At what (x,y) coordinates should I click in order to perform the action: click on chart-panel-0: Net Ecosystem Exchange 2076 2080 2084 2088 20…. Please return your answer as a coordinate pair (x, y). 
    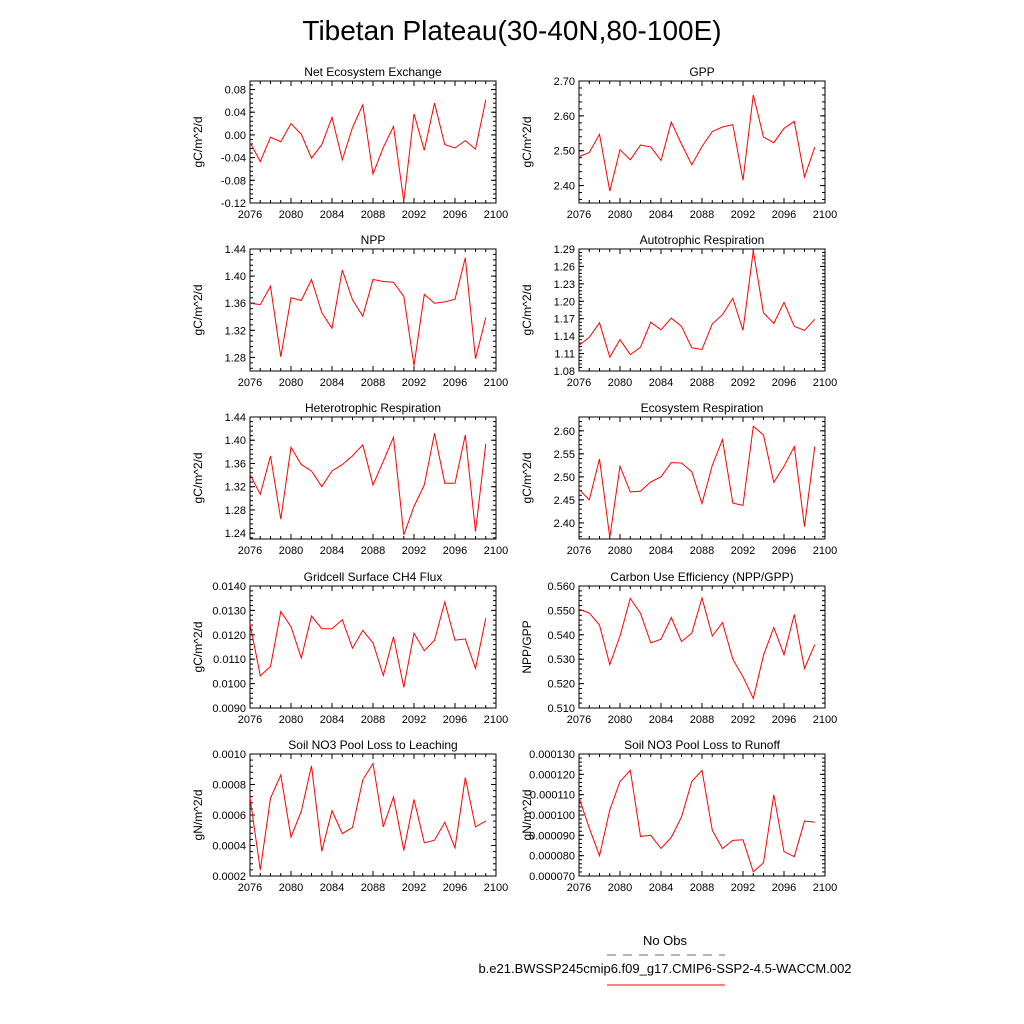
    Looking at the image, I should click on (349, 143).